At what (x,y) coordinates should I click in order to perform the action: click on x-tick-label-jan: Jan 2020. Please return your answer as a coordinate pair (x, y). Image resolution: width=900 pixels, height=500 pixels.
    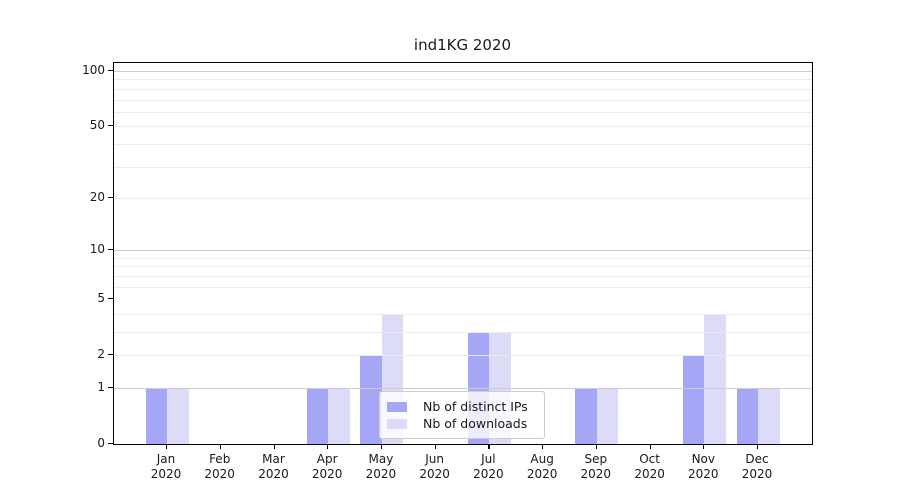
    Looking at the image, I should click on (166, 467).